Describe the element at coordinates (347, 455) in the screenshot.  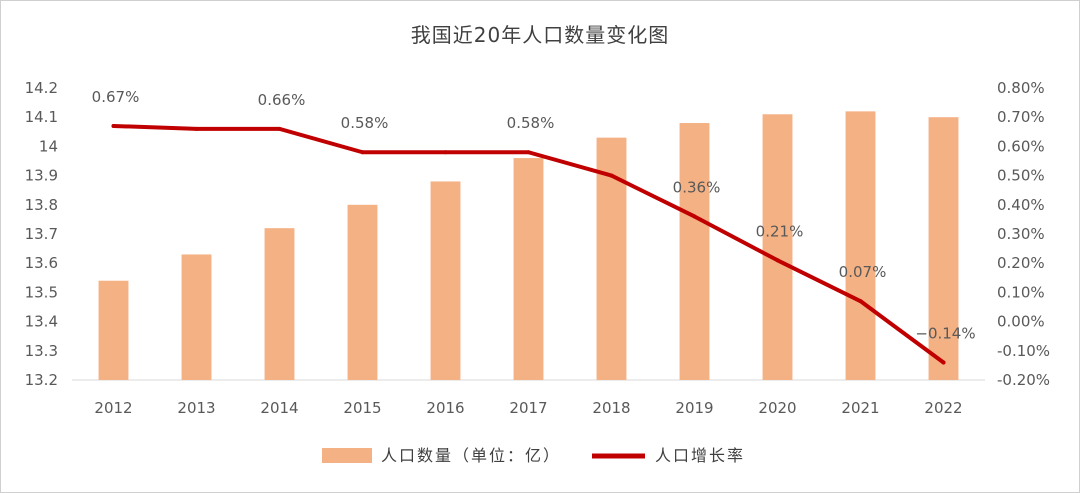
I see `legend-bar-swatch` at that location.